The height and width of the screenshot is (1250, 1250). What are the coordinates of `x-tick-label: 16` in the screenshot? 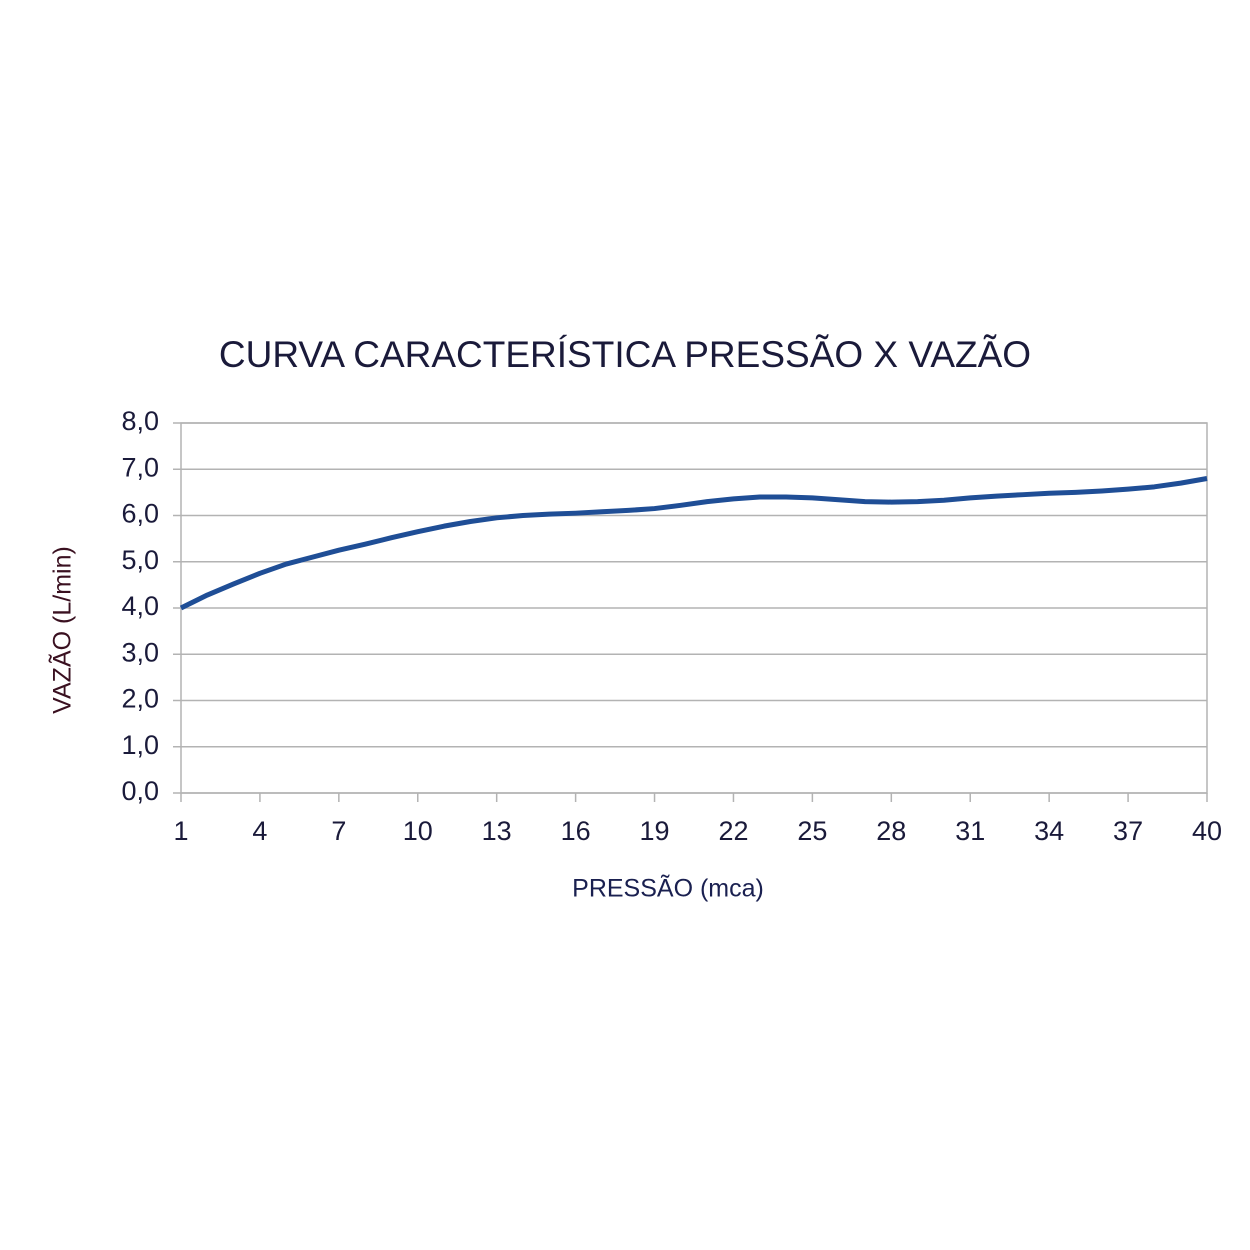 It's located at (576, 831).